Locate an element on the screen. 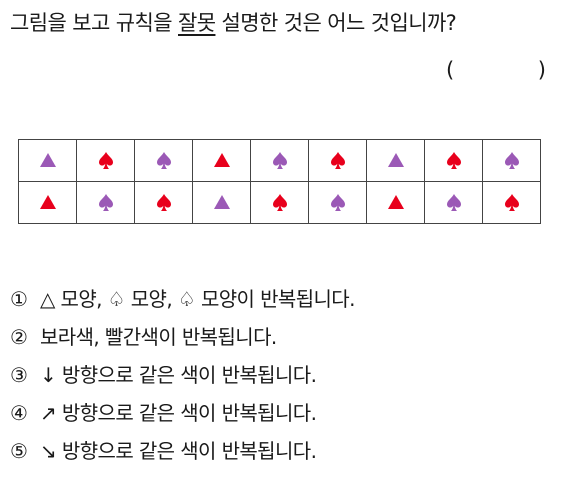  option-1-number: ① is located at coordinates (19, 299).